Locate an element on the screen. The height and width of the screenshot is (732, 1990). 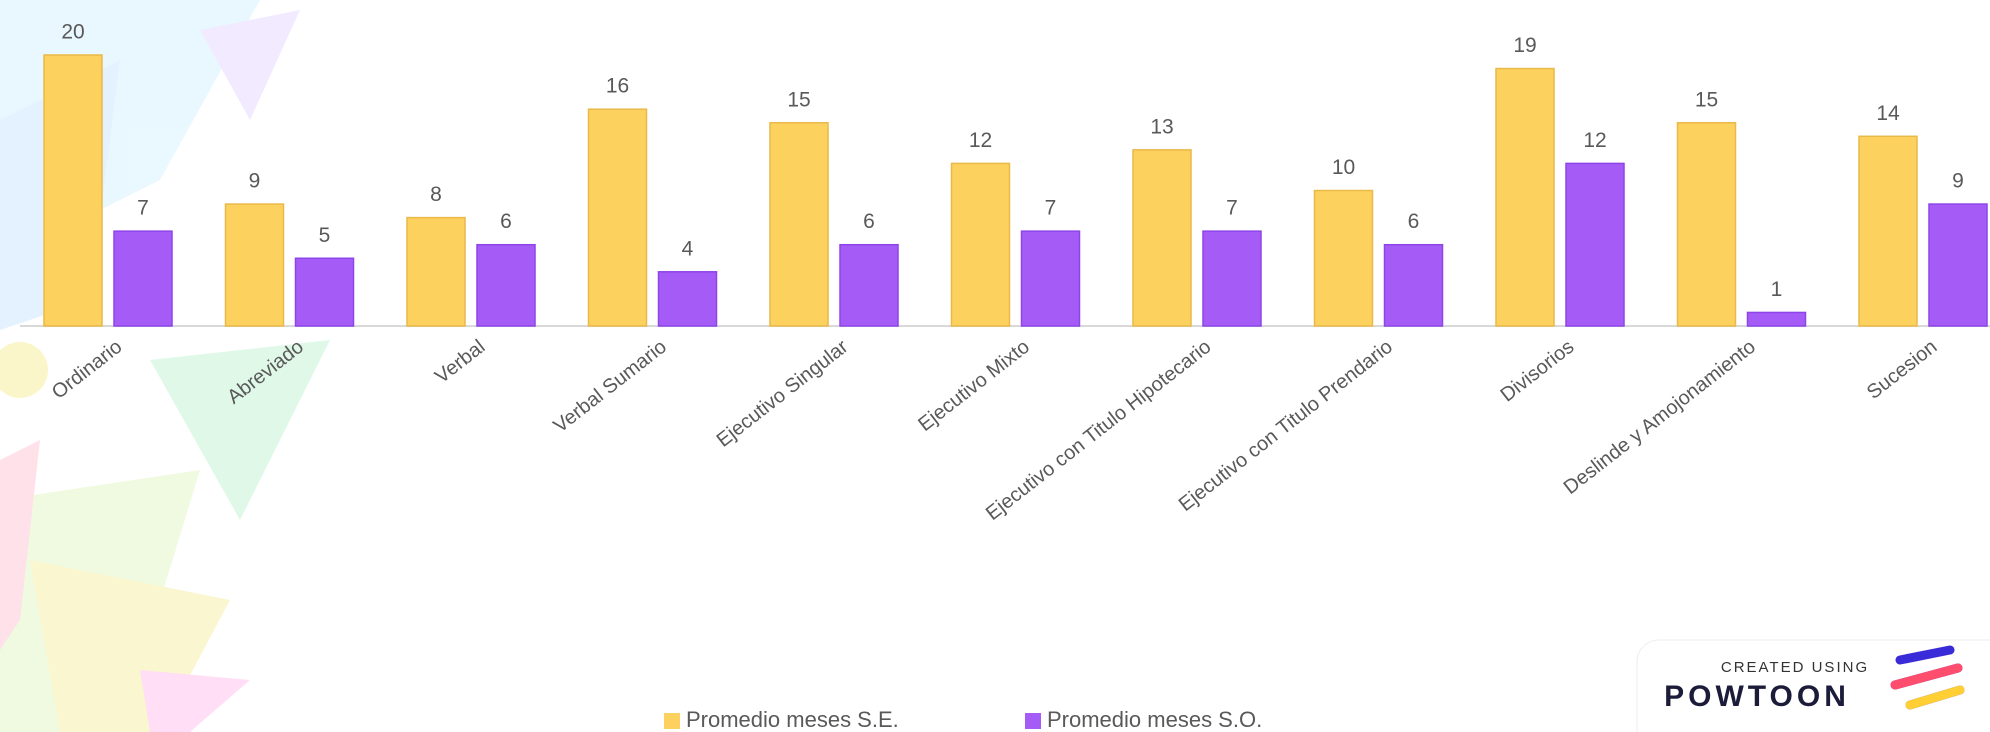
value-label: 5 is located at coordinates (325, 235).